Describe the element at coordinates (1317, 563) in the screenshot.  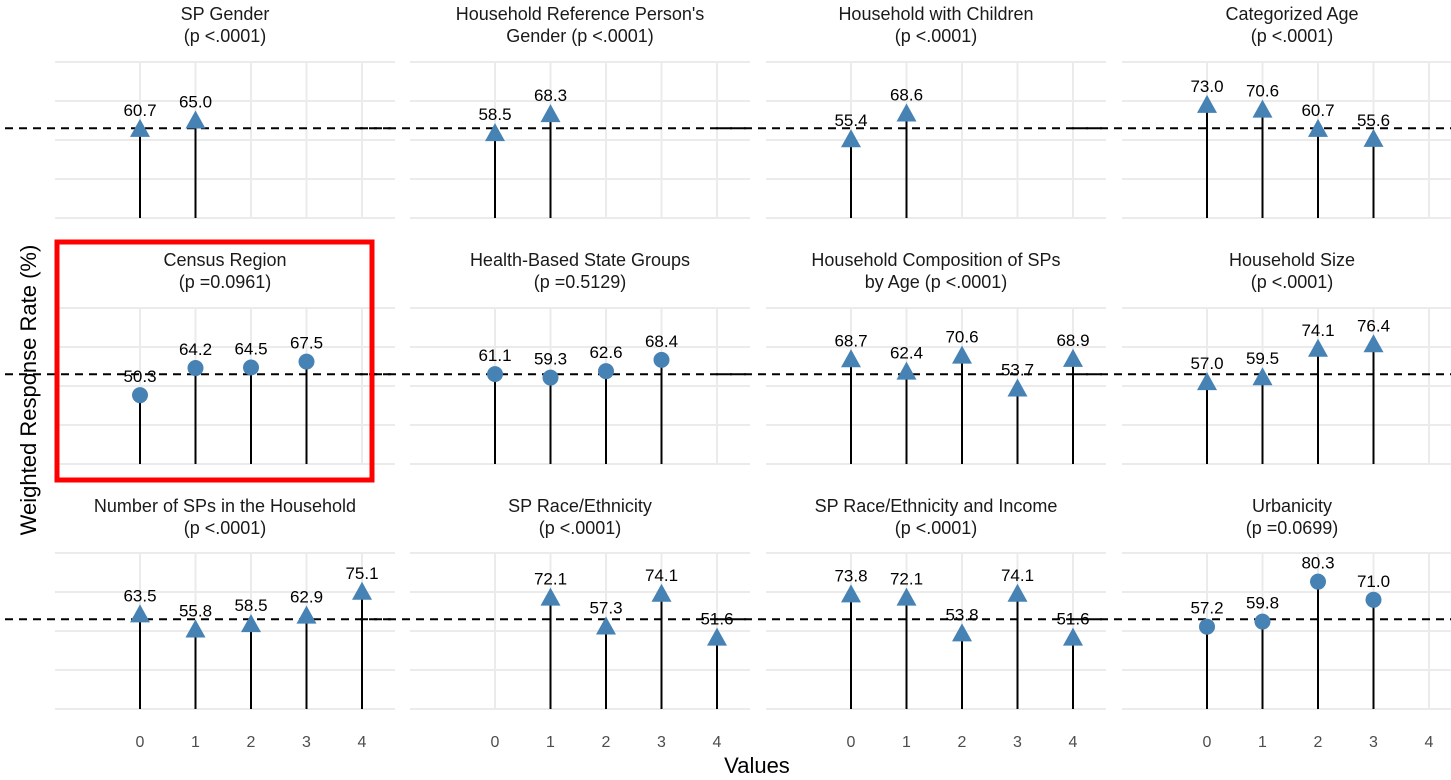
I see `data-label: 80.3` at that location.